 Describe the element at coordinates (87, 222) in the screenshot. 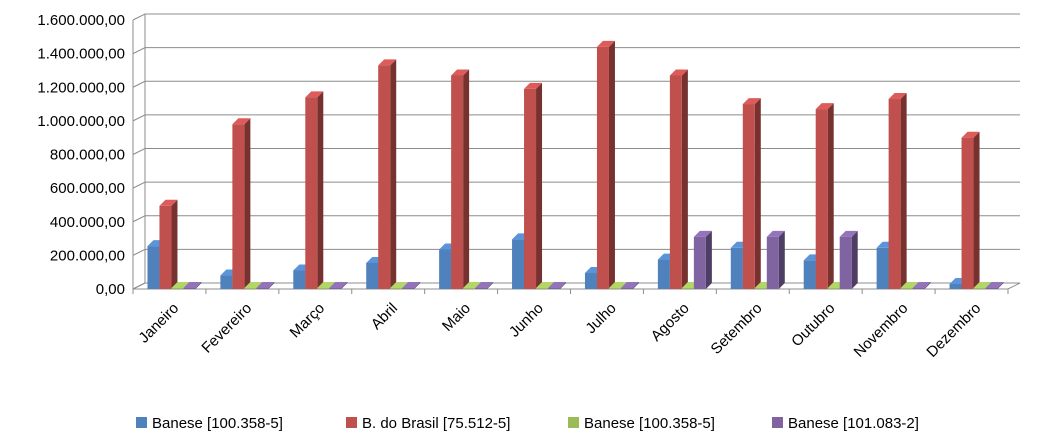

I see `y-tick-label: 400.000,00` at that location.